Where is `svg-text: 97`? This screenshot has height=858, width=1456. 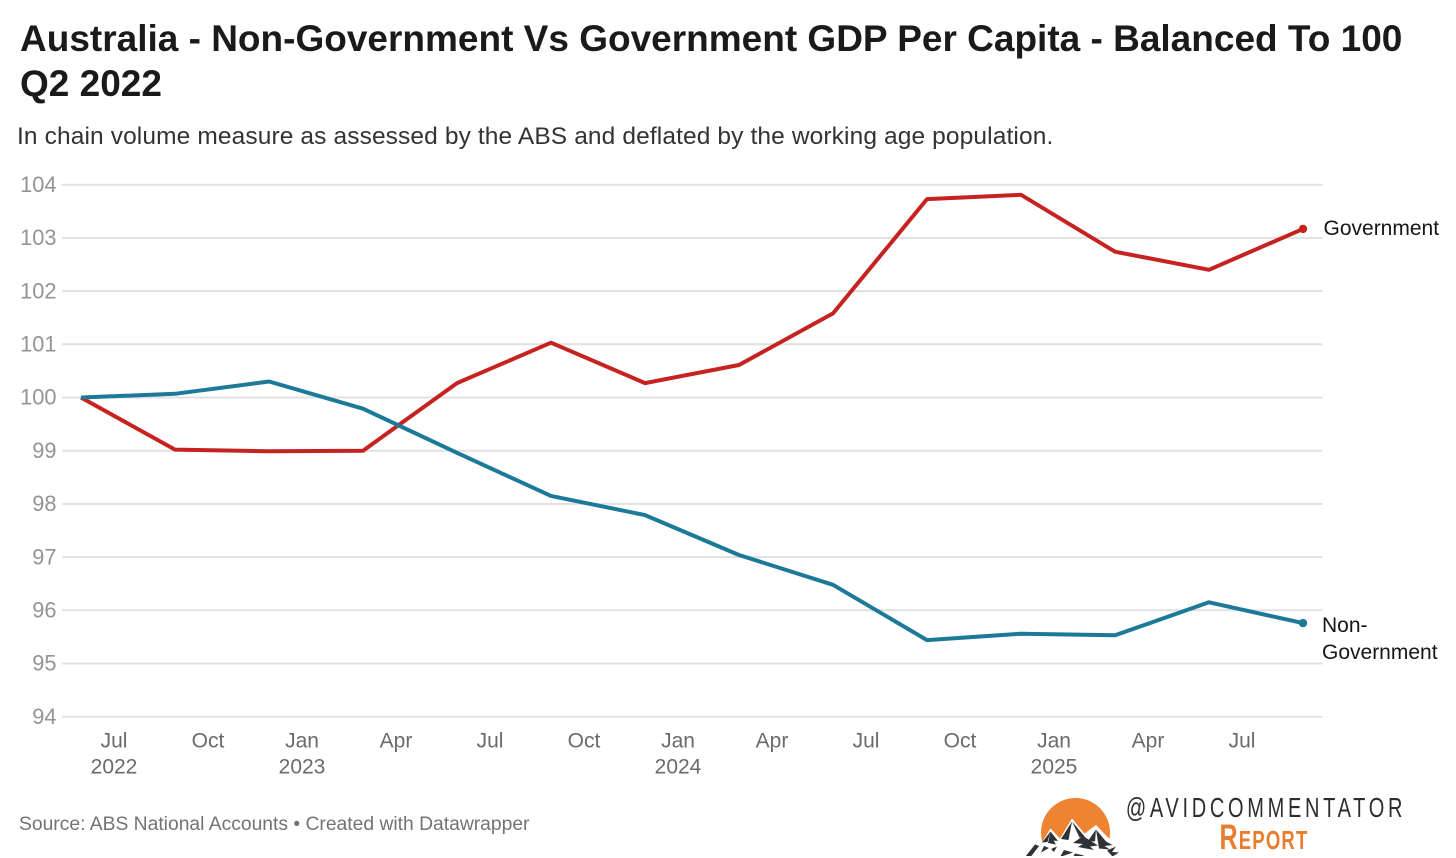
svg-text: 97 is located at coordinates (44, 556).